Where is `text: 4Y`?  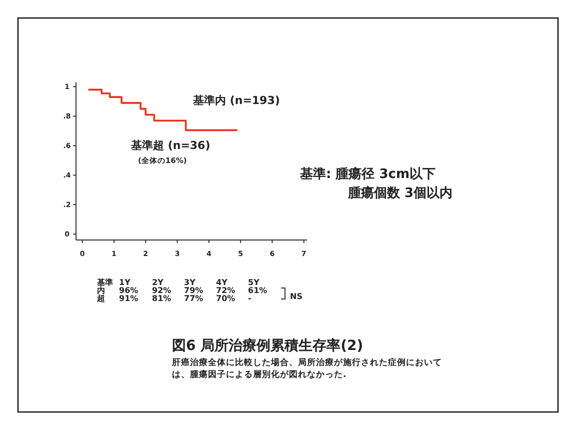
text: 4Y is located at coordinates (222, 282).